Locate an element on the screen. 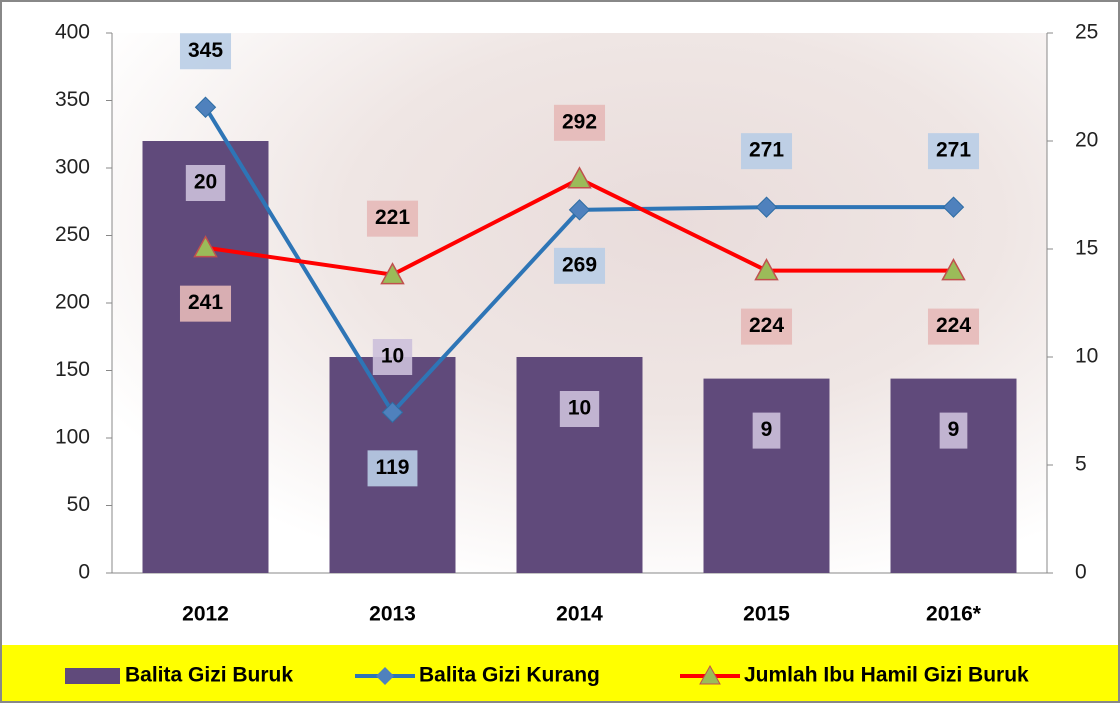 This screenshot has width=1120, height=708. legend-band is located at coordinates (560, 674).